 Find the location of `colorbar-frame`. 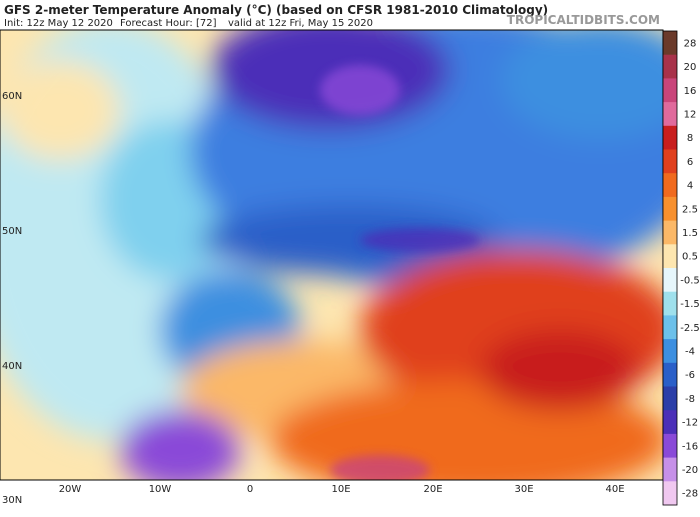

colorbar-frame is located at coordinates (670, 268).